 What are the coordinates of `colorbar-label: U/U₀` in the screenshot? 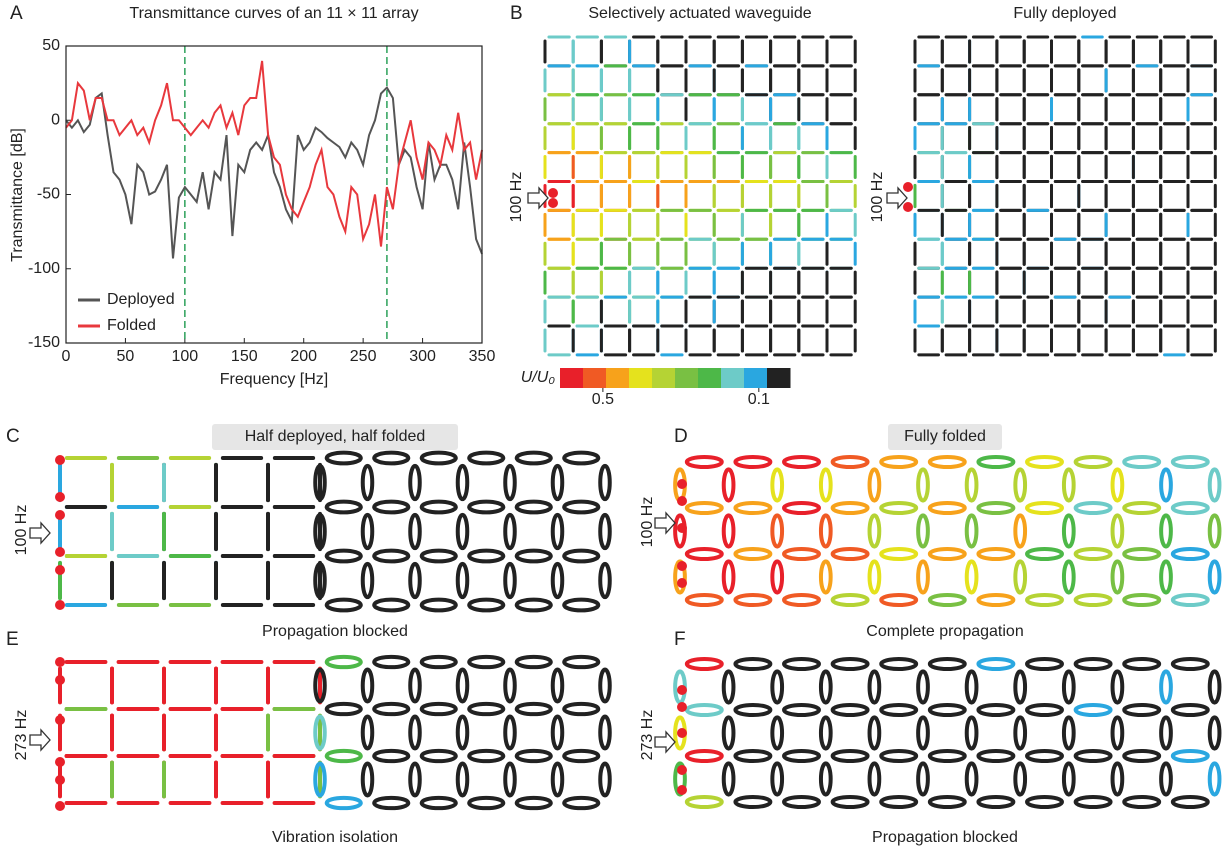 It's located at (538, 377).